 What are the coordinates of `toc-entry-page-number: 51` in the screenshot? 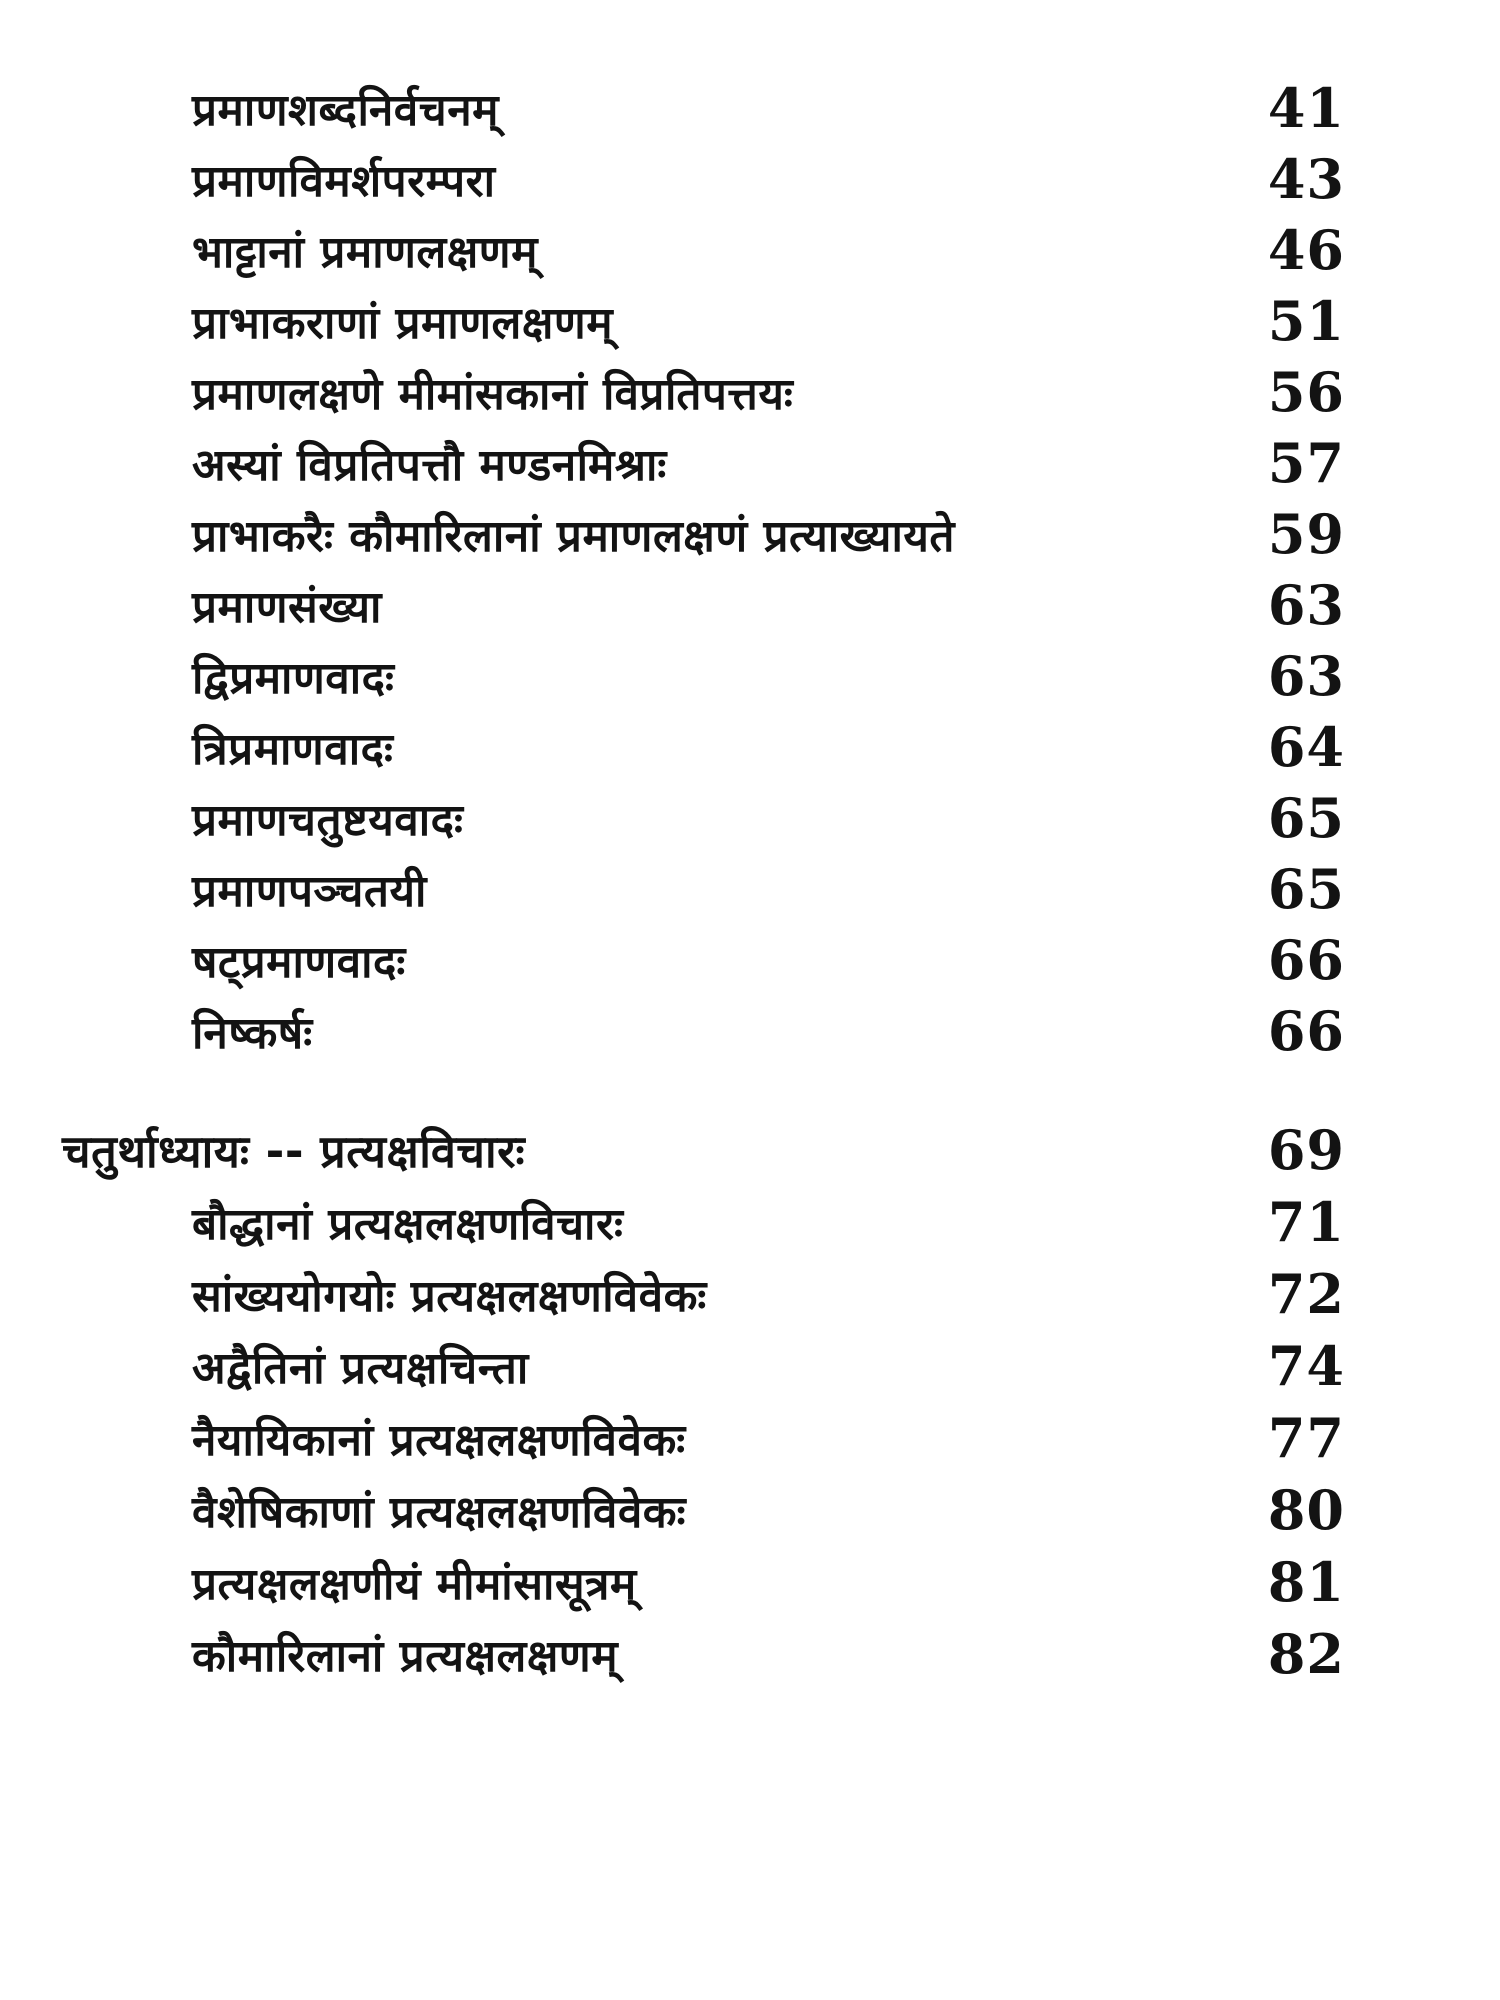 It's located at (1306, 320).